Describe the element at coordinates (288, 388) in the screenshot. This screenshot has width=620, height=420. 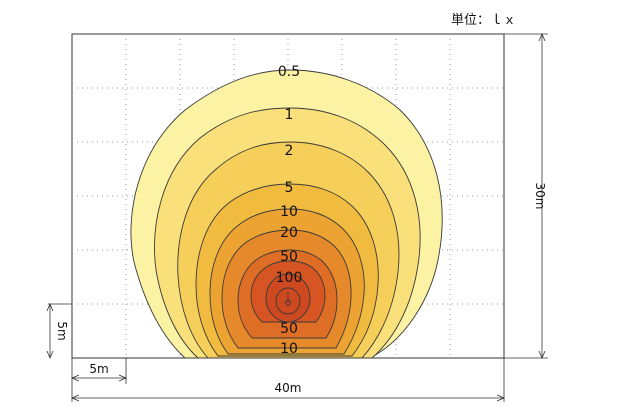
I see `width-dimension-label: 40m` at that location.